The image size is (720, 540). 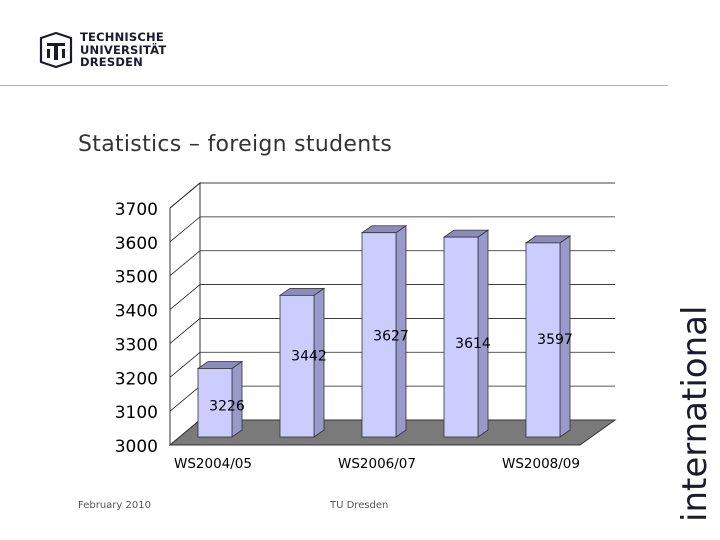 I want to click on logo-line-2: UNIVERSITÄT, so click(x=123, y=49).